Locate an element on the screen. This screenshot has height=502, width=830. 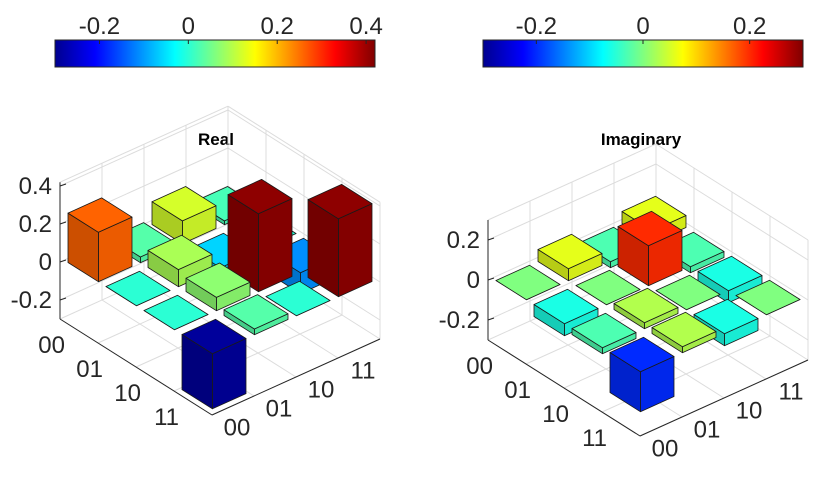
colorbar-imaginary: -0.2 0 0.2 is located at coordinates (643, 40).